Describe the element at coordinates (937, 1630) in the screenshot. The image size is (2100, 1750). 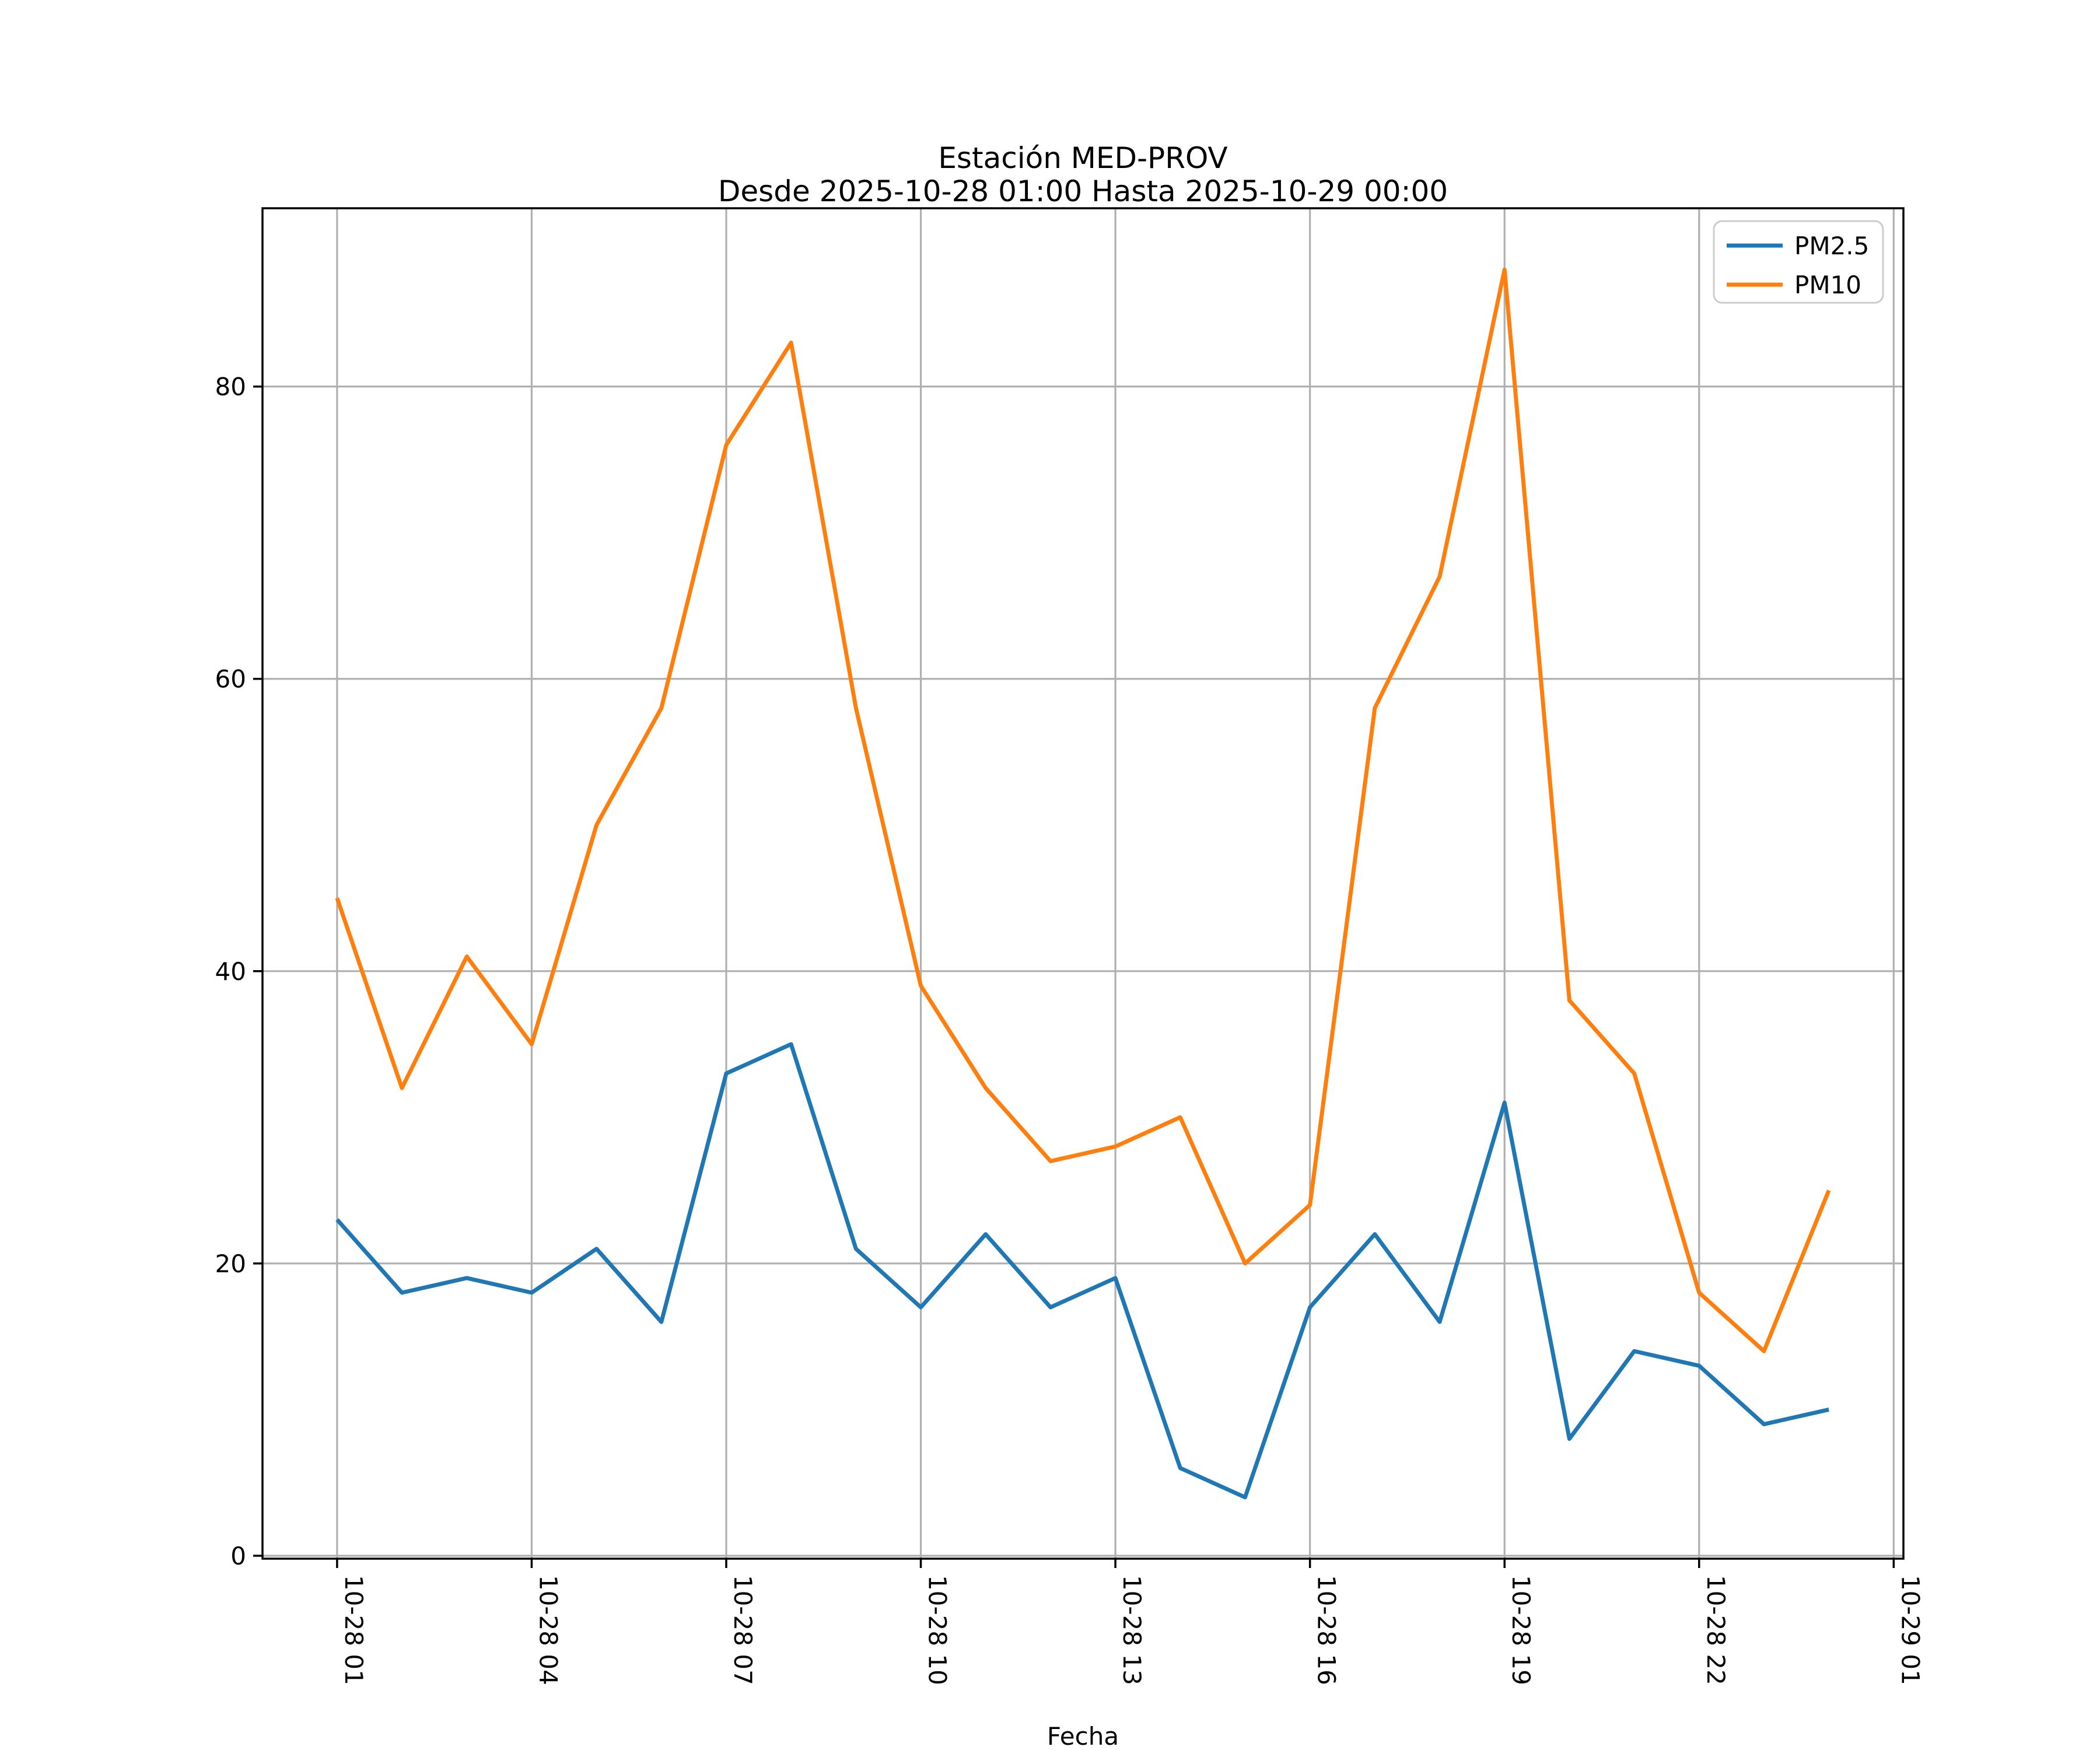
I see `x-tick-label: 10-28 10` at that location.